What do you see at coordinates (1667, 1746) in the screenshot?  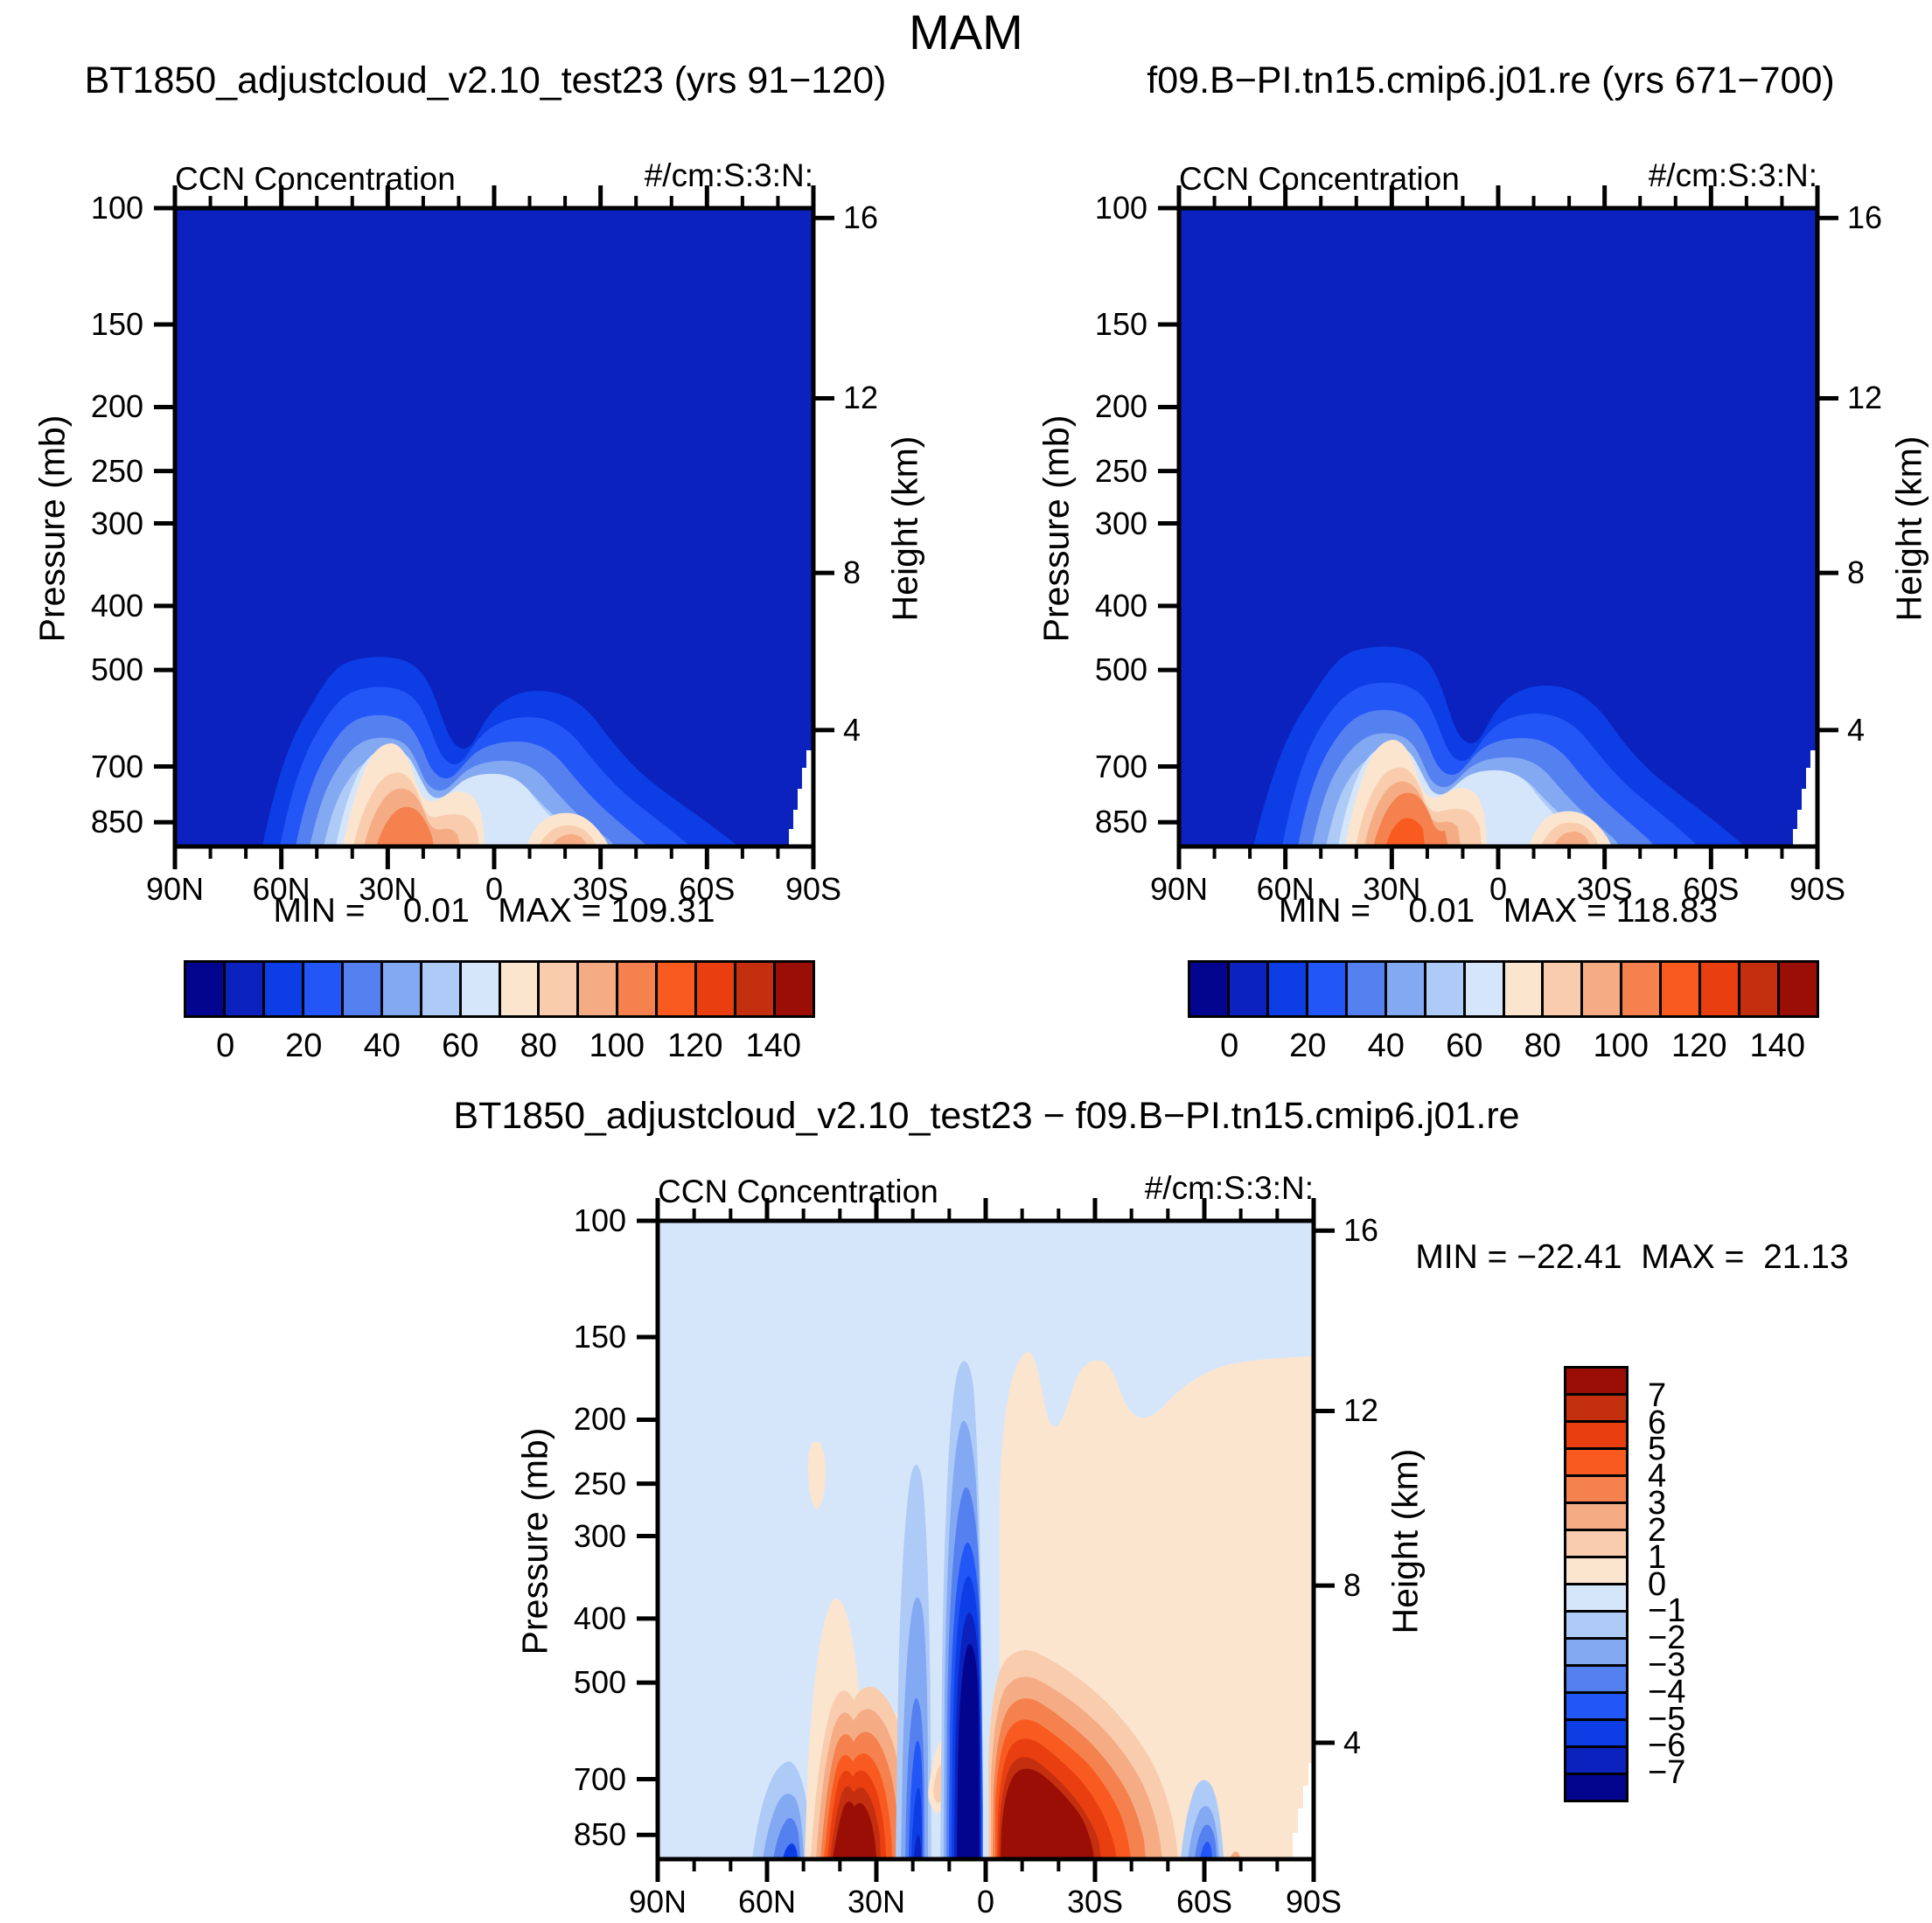 I see `diff-colorbar-tick-label-−6: −6` at bounding box center [1667, 1746].